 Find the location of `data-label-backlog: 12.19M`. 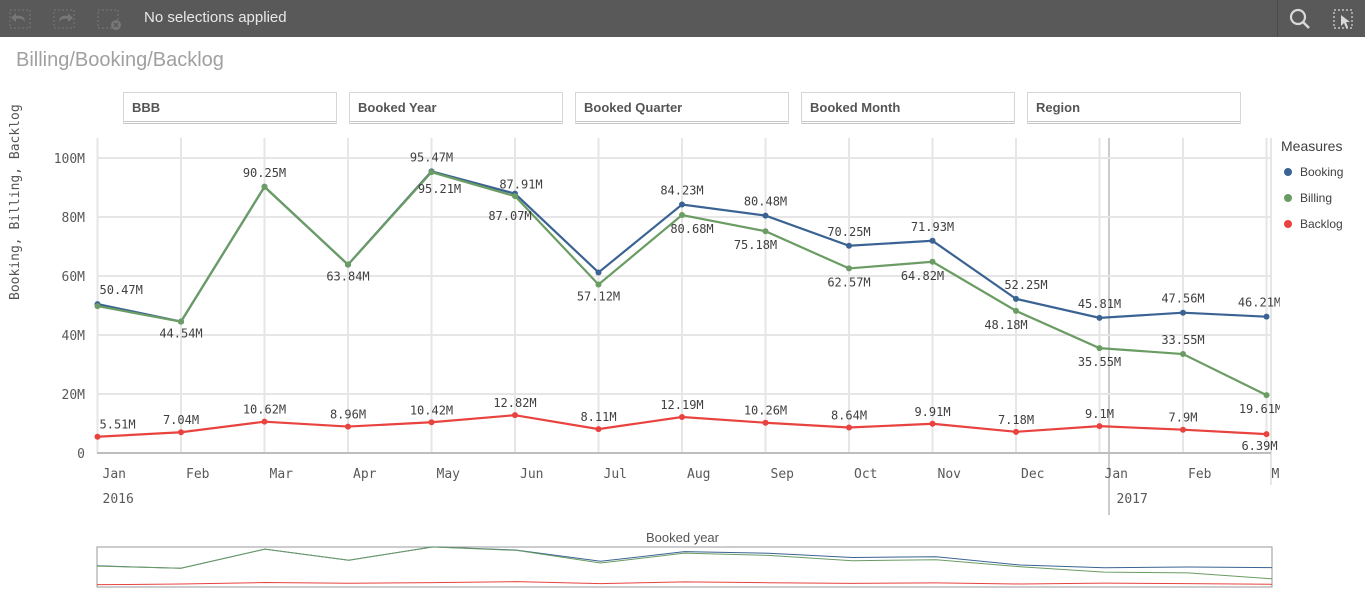

data-label-backlog: 12.19M is located at coordinates (681, 405).